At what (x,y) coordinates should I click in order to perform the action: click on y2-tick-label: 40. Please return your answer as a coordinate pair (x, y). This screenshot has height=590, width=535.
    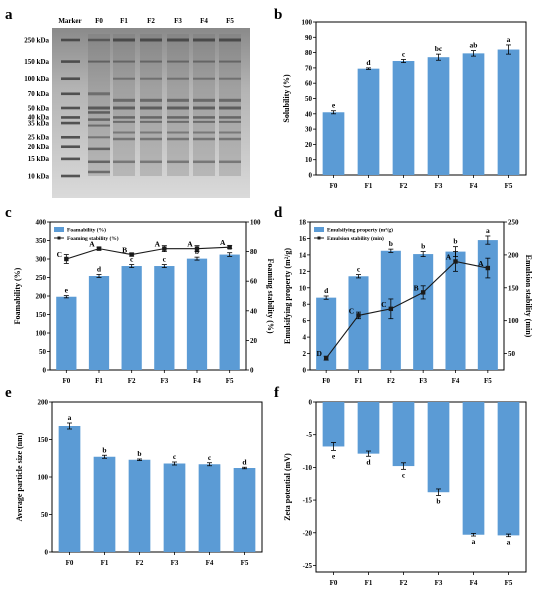
    Looking at the image, I should click on (254, 311).